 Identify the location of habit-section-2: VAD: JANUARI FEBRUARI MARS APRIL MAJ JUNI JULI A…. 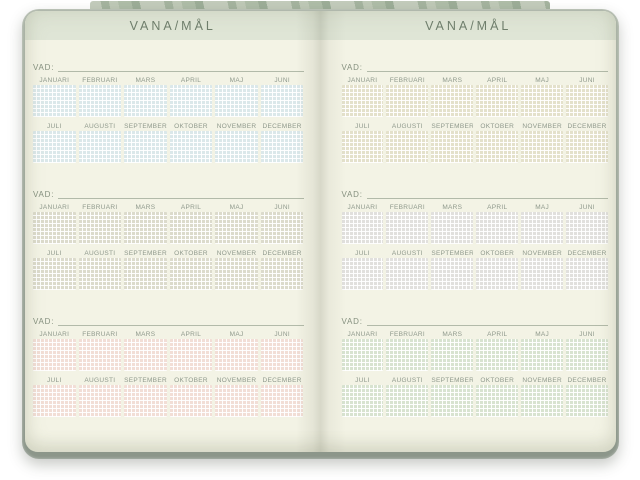
(168, 238).